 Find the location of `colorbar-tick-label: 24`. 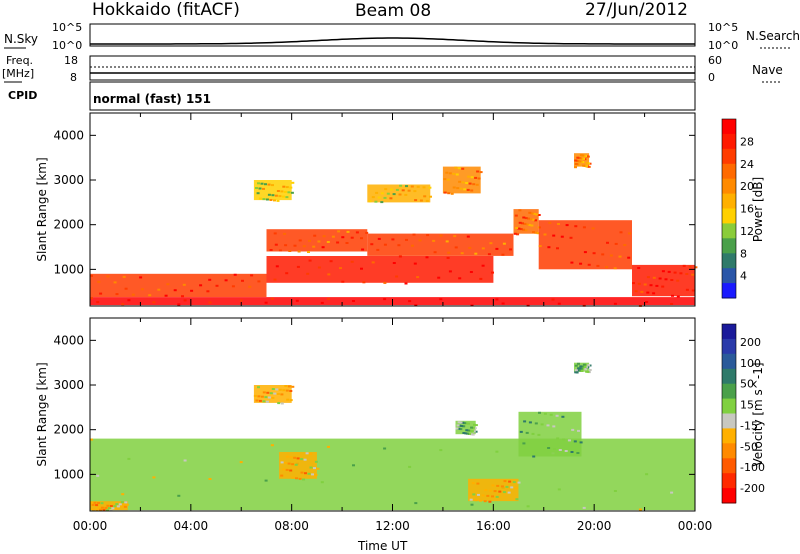

colorbar-tick-label: 24 is located at coordinates (747, 164).